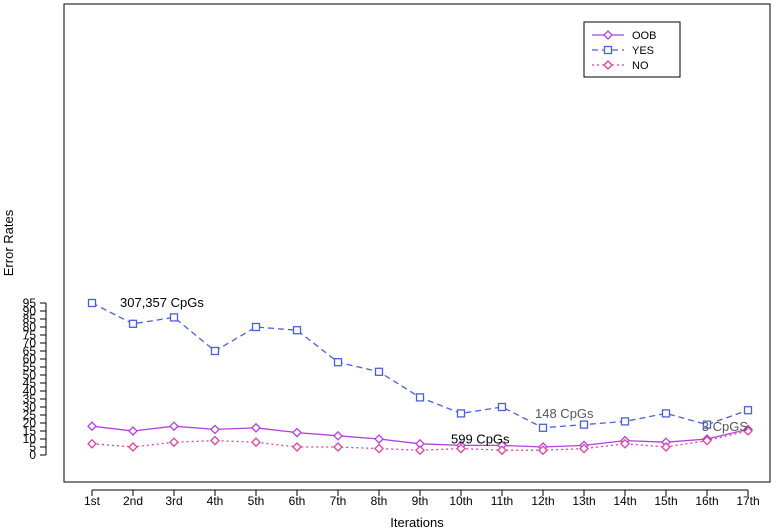 This screenshot has height=532, width=778. Describe the element at coordinates (624, 501) in the screenshot. I see `x-tick-label: 14th` at that location.